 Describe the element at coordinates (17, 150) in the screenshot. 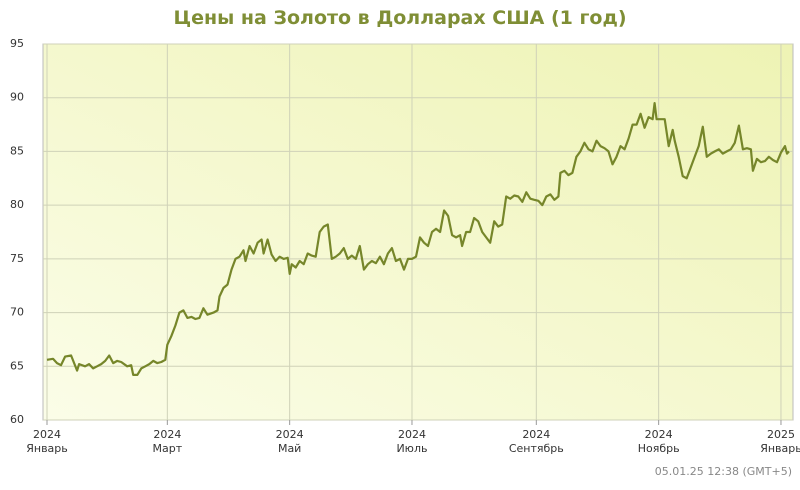

I see `y-tick-label: 85` at that location.